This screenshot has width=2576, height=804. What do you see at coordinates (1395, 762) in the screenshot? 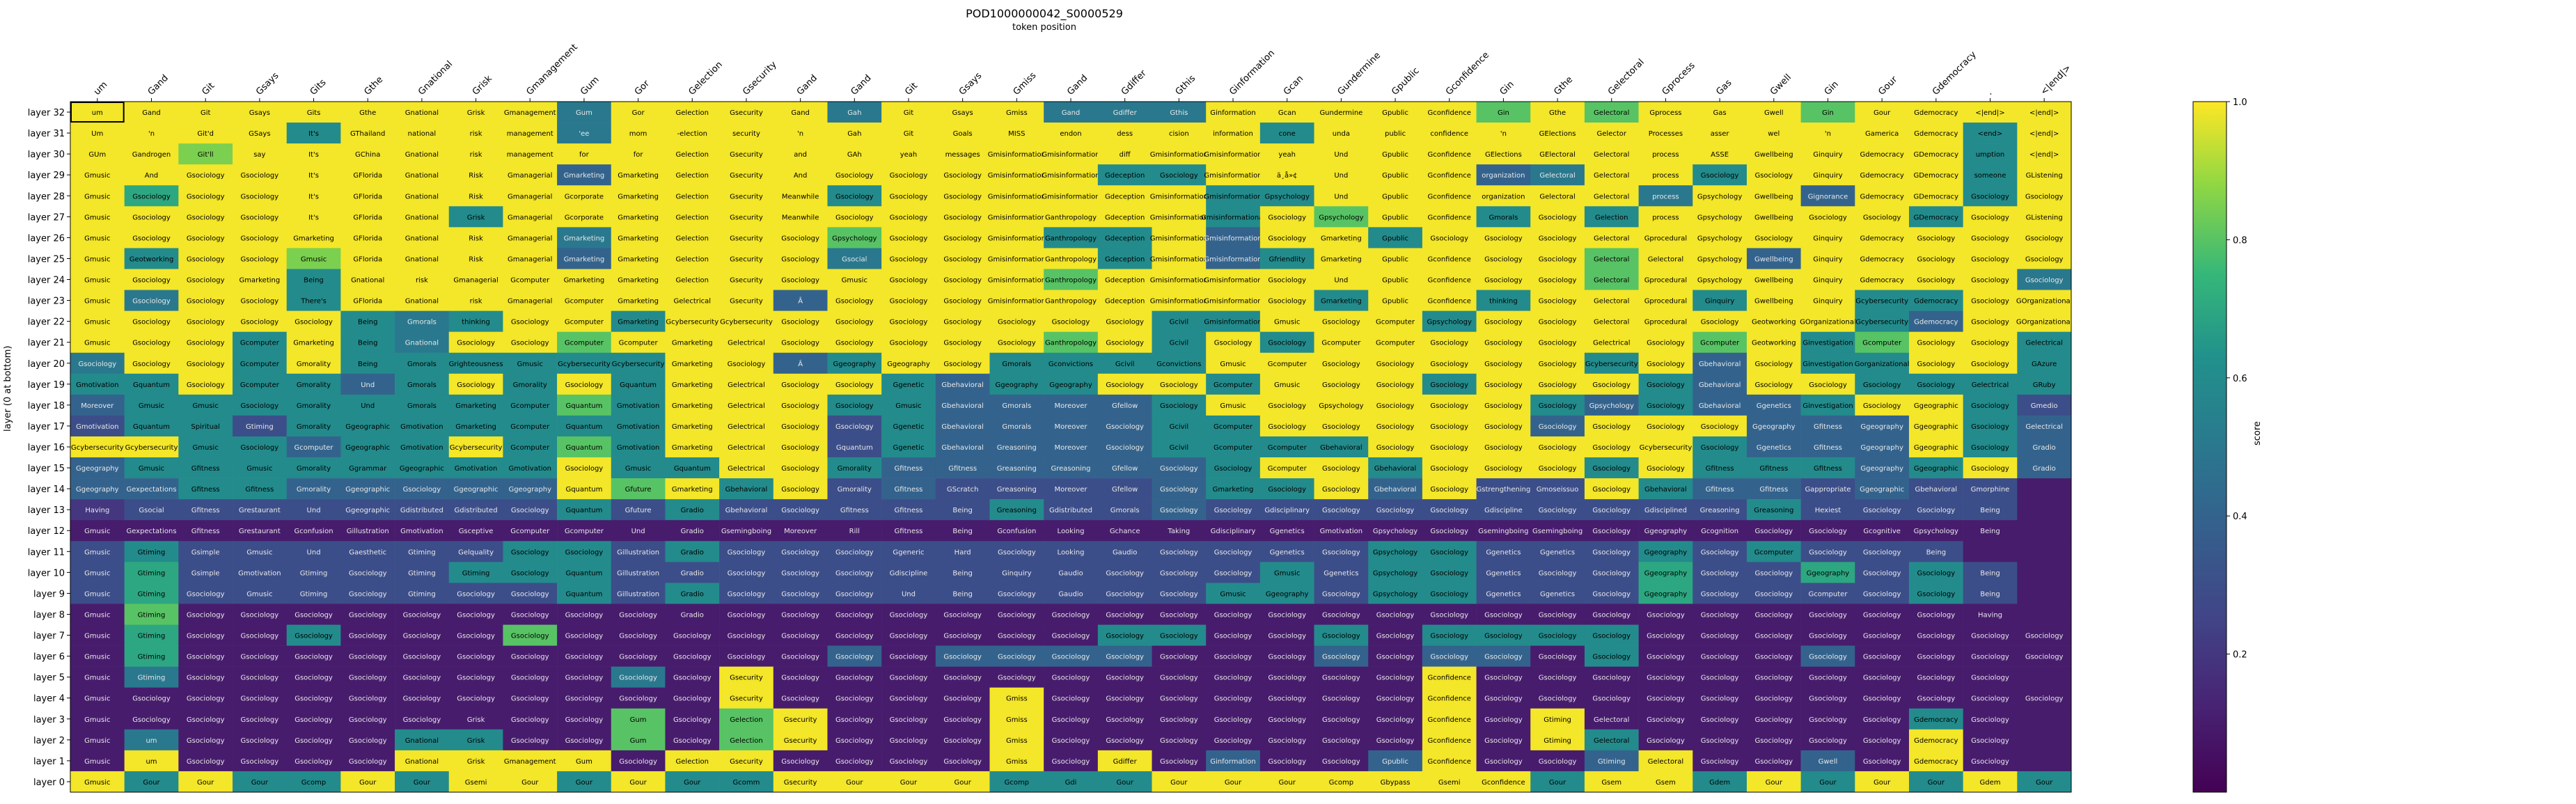
I see `cell-token-label: Gpublic` at bounding box center [1395, 762].